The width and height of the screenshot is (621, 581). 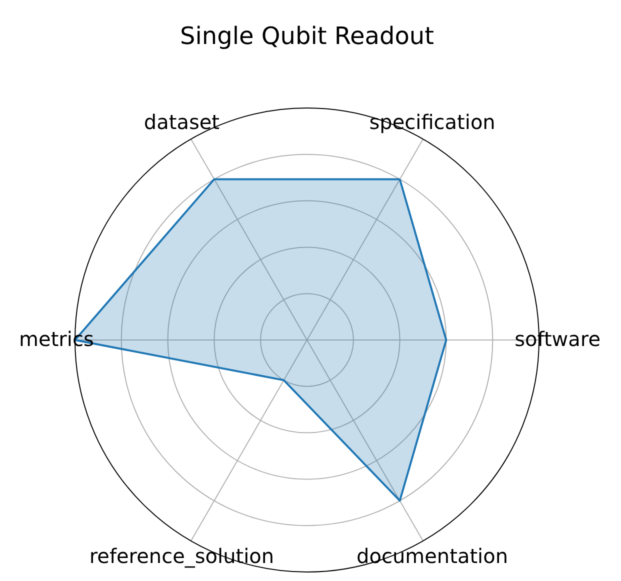 I want to click on spoke-label: dataset, so click(x=182, y=122).